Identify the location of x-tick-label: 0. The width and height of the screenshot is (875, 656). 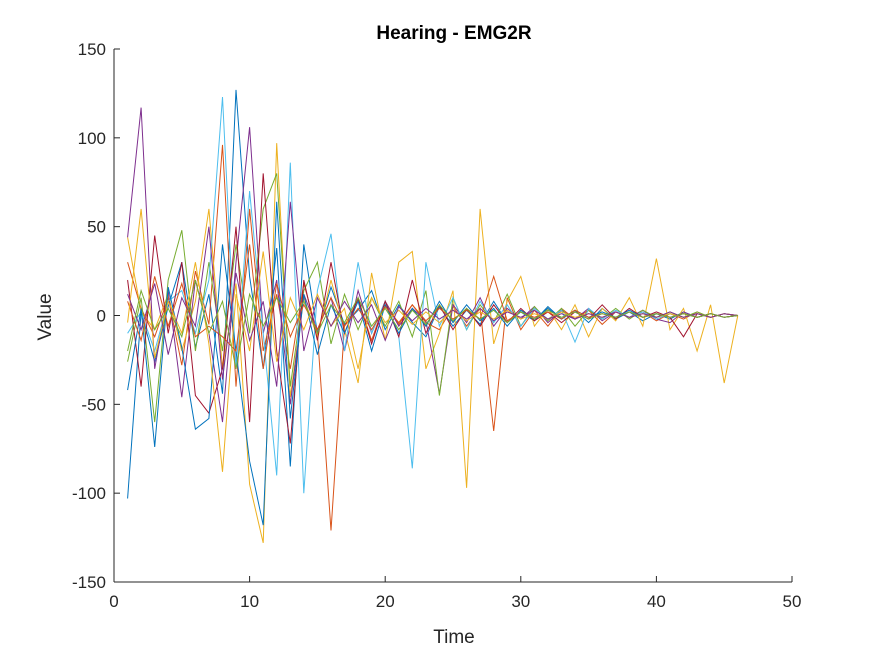
(113, 601).